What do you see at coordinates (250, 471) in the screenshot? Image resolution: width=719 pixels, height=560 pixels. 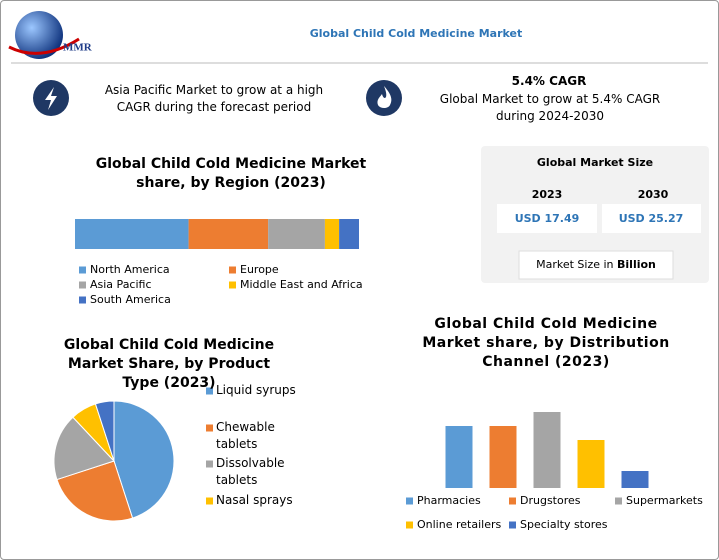 I see `legend-label: Dissolvable tablets` at bounding box center [250, 471].